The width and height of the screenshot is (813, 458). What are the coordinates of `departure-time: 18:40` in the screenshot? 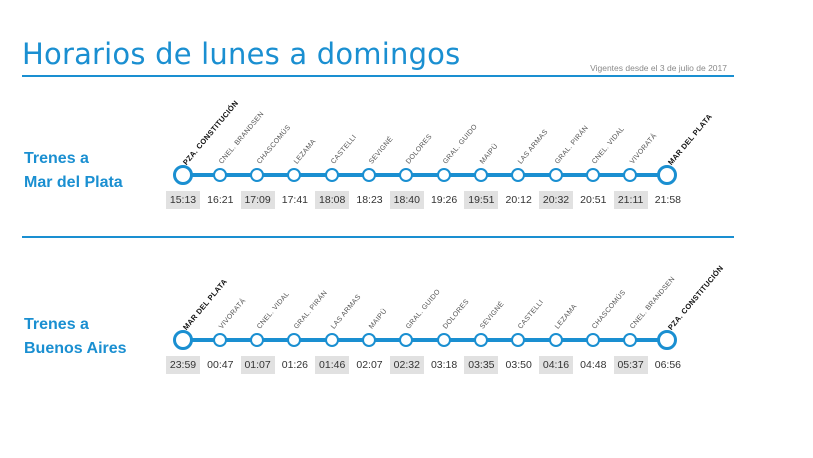 It's located at (406, 200).